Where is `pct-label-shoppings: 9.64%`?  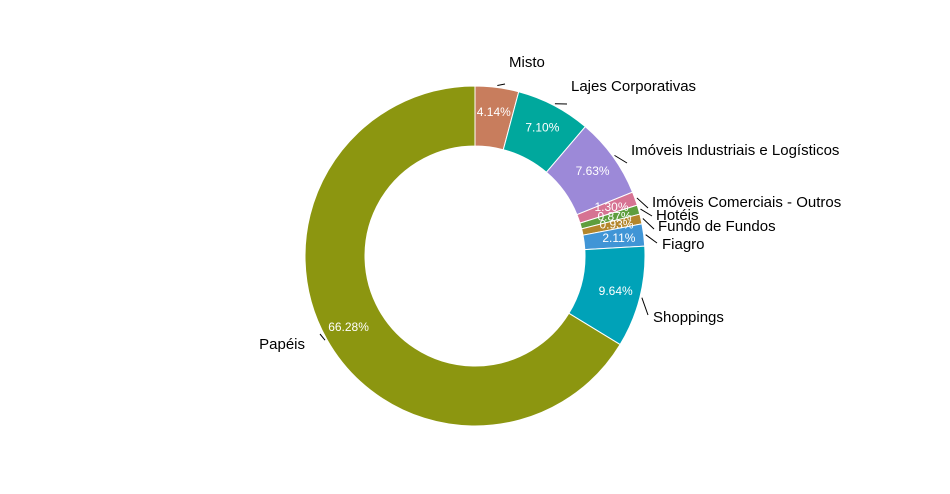 pct-label-shoppings: 9.64% is located at coordinates (616, 291).